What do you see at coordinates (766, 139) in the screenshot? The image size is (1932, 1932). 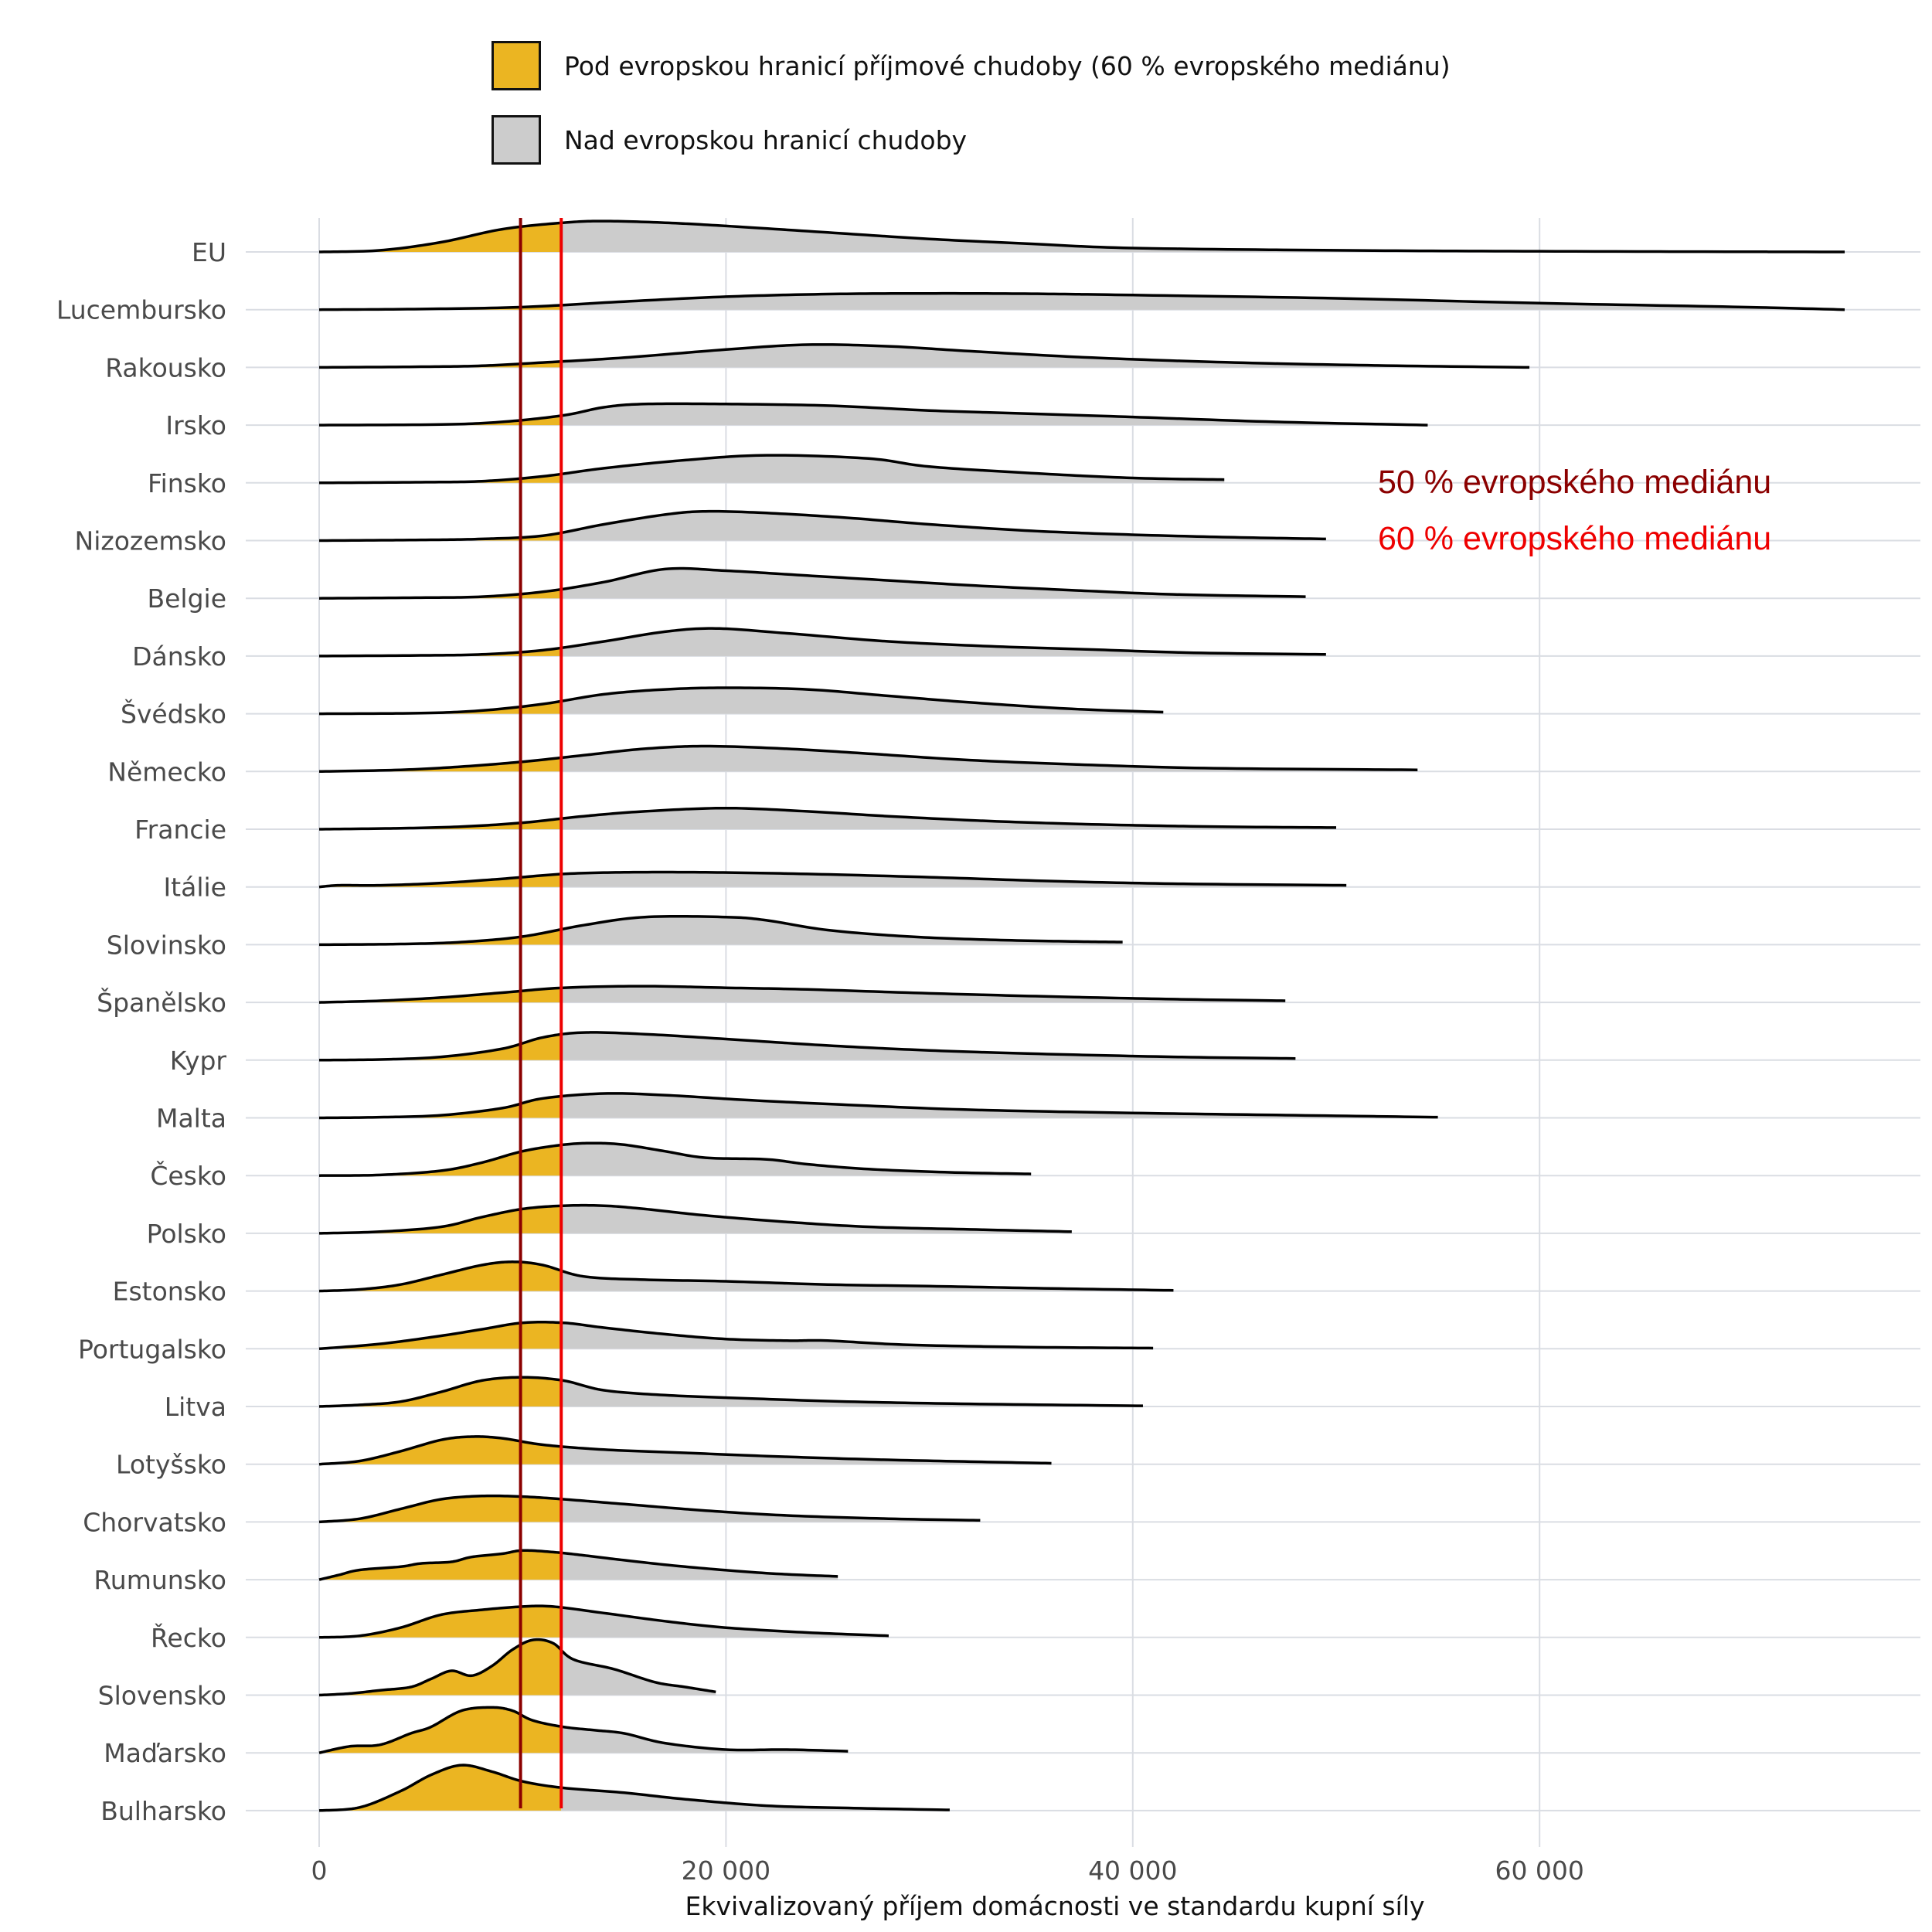 I see `legend-label-above: Nad evropskou hranicí chudoby` at bounding box center [766, 139].